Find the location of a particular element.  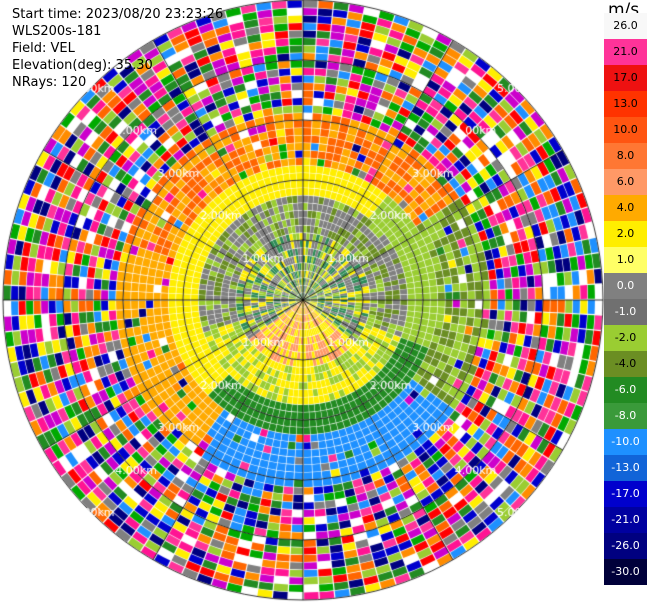

field-label: Field: VEL is located at coordinates (43, 48).